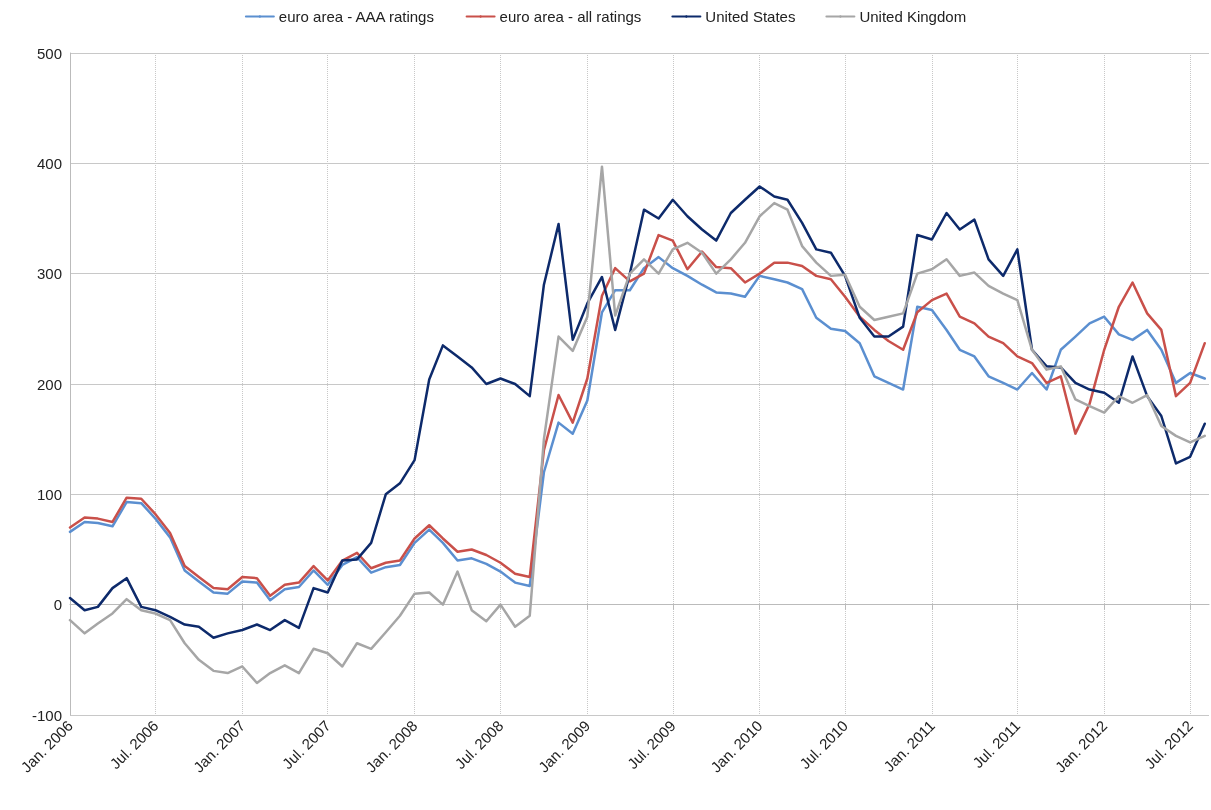 Image resolution: width=1211 pixels, height=810 pixels. What do you see at coordinates (46, 715) in the screenshot?
I see `y-tick-label: -100` at bounding box center [46, 715].